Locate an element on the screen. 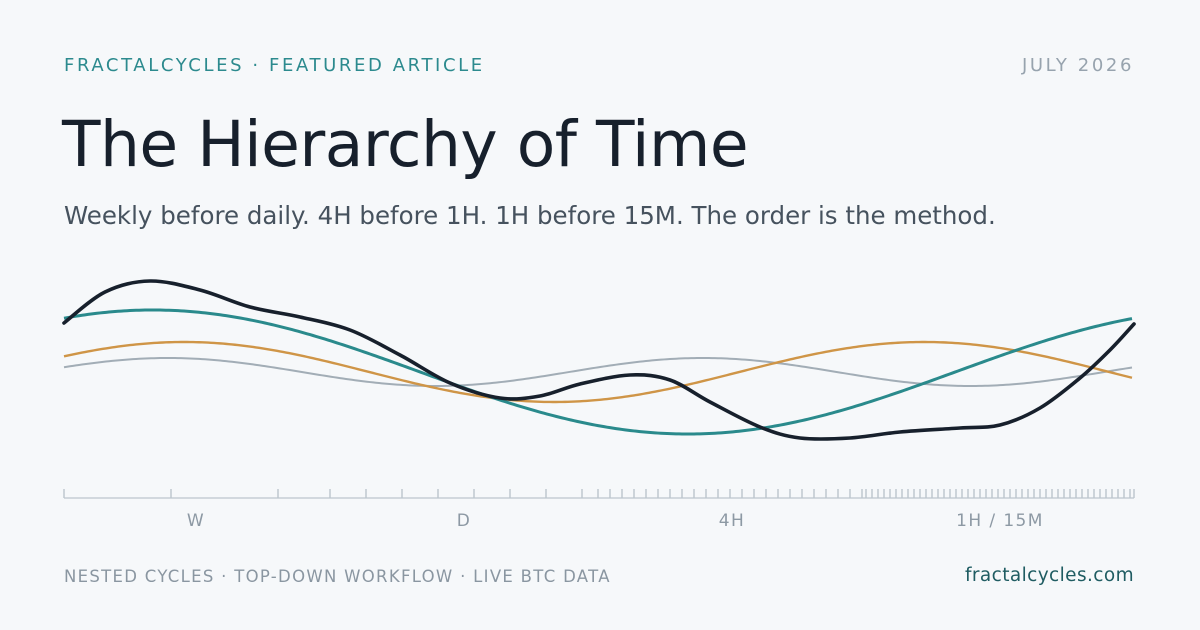 This screenshot has width=1200, height=630. medium-cycle-line is located at coordinates (598, 372).